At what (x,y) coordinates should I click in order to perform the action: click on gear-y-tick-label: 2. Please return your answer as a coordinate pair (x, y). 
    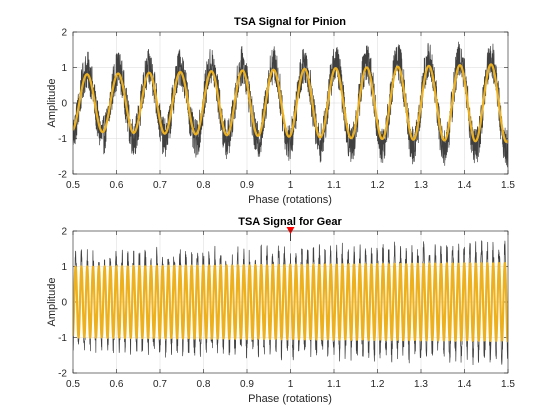
    Looking at the image, I should click on (64, 232).